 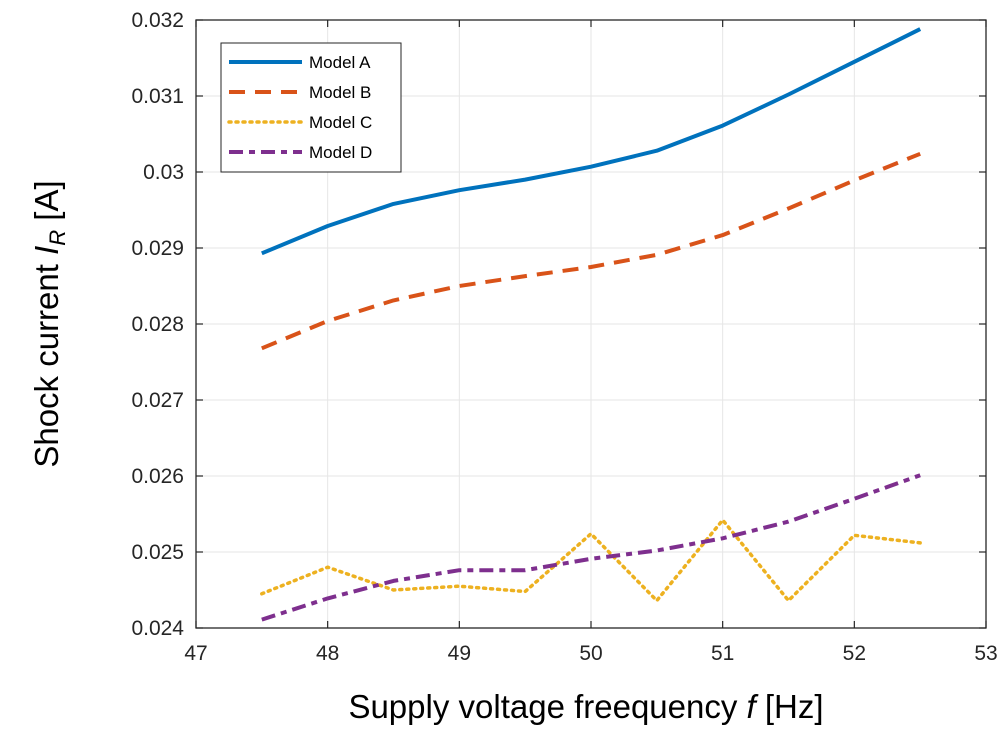 I want to click on y-axis-title: Shock current IR [A], so click(x=50, y=323).